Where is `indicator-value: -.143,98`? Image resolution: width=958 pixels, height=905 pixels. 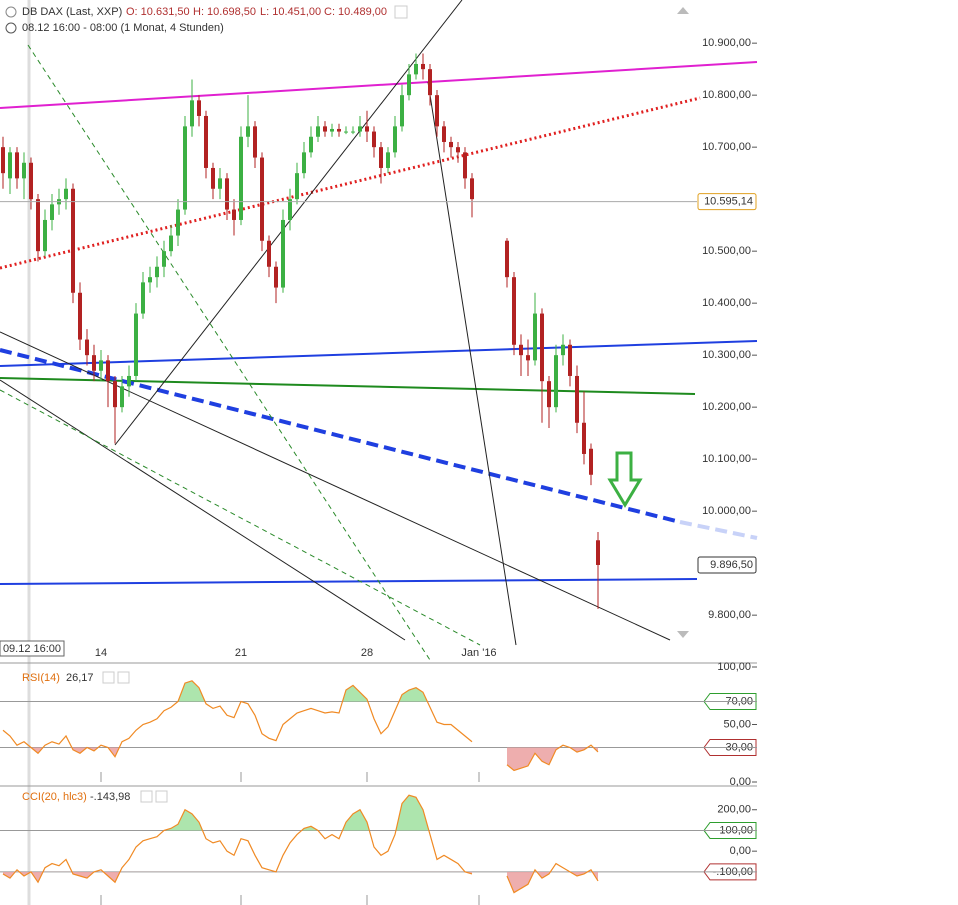 indicator-value: -.143,98 is located at coordinates (110, 797).